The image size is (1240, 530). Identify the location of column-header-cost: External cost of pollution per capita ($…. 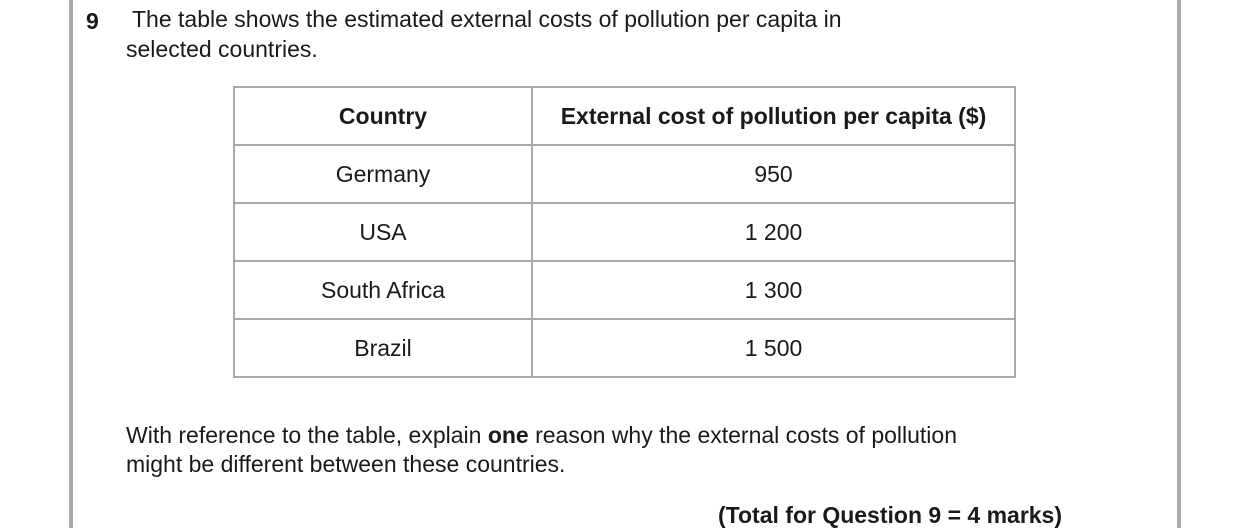
(773, 116).